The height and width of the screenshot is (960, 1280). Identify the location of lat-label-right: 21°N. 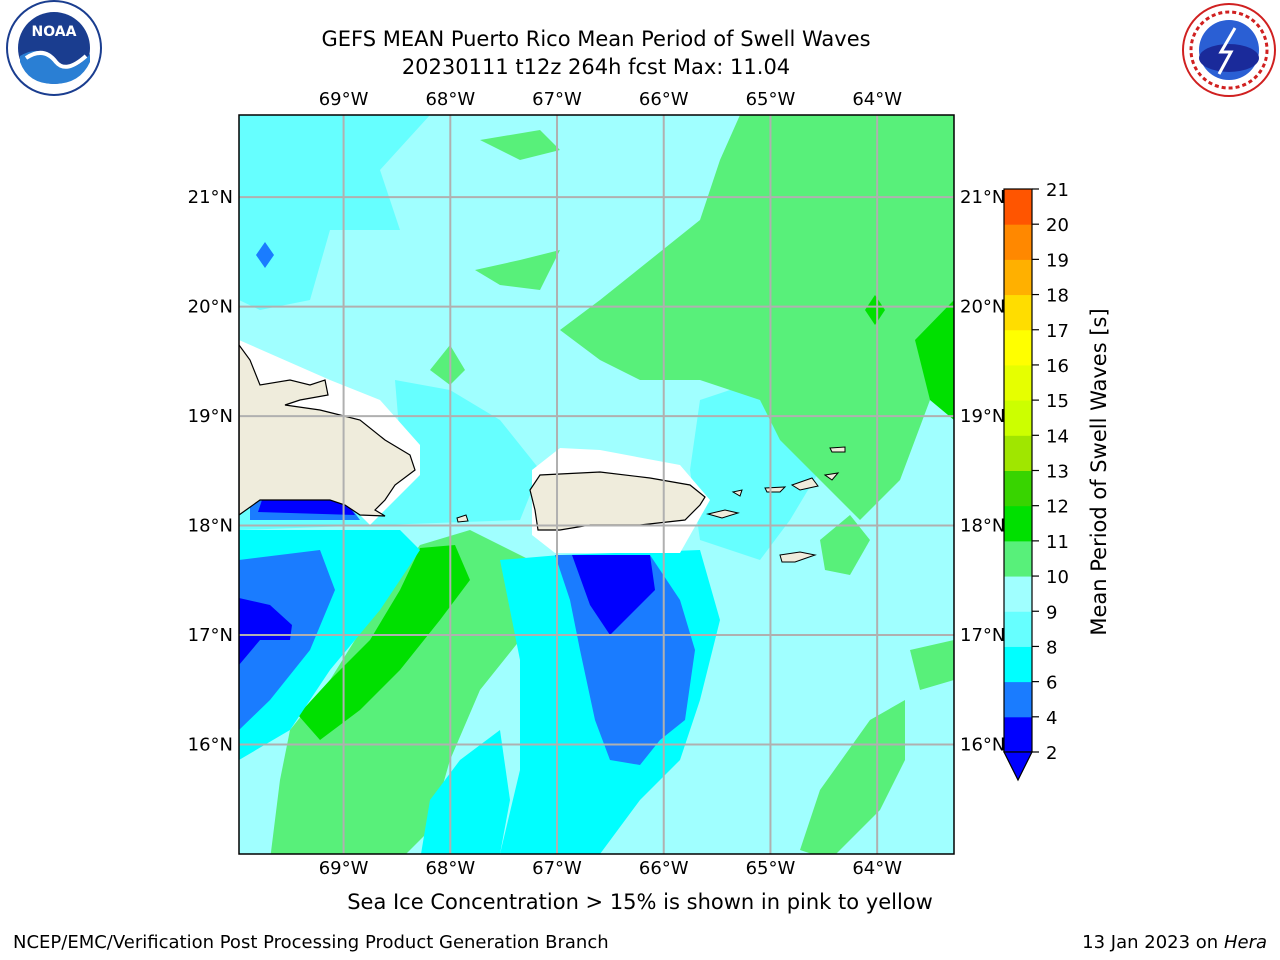
(982, 197).